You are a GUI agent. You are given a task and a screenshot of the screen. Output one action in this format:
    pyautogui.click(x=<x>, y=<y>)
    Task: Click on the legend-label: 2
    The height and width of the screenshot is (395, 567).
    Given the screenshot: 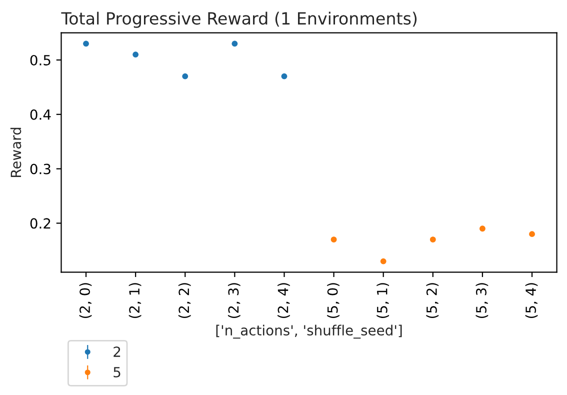 What is the action you would take?
    pyautogui.click(x=117, y=351)
    